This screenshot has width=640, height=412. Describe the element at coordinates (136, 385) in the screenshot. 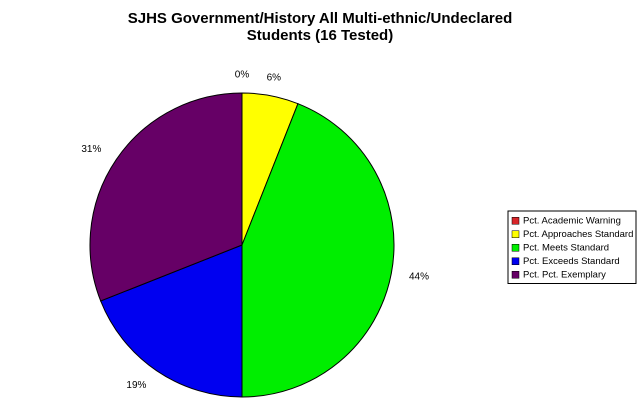

I see `data-label: 19%` at that location.